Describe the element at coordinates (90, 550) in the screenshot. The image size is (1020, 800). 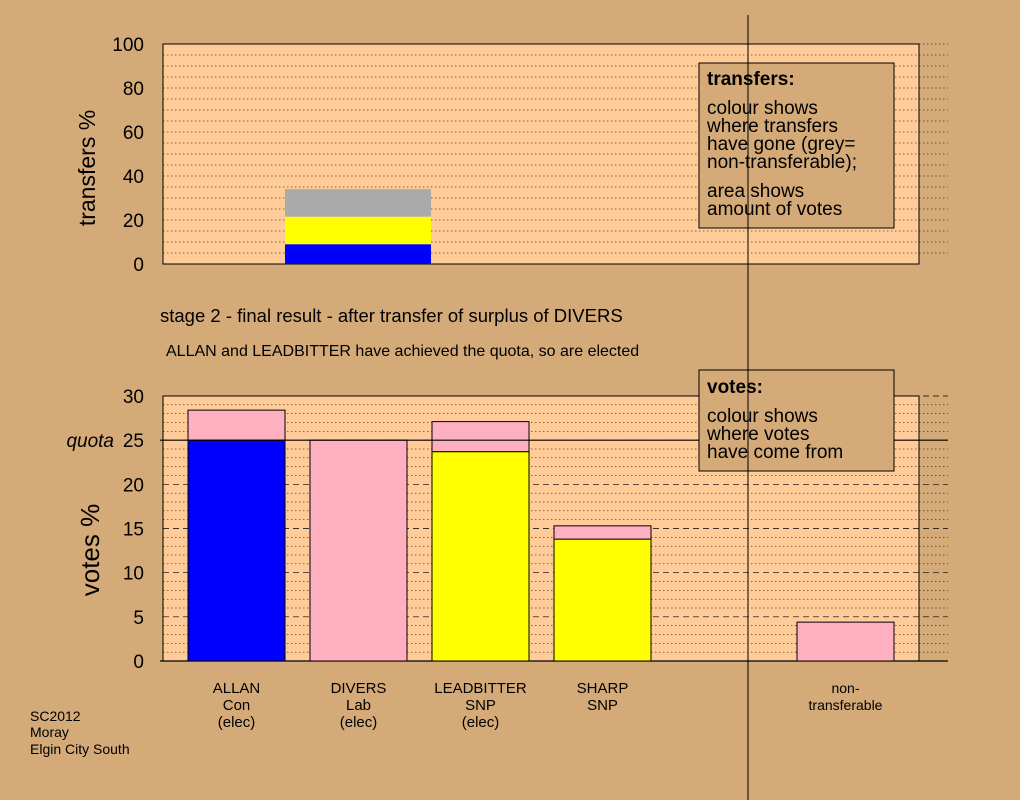
I see `bottom-ylabel: votes %` at that location.